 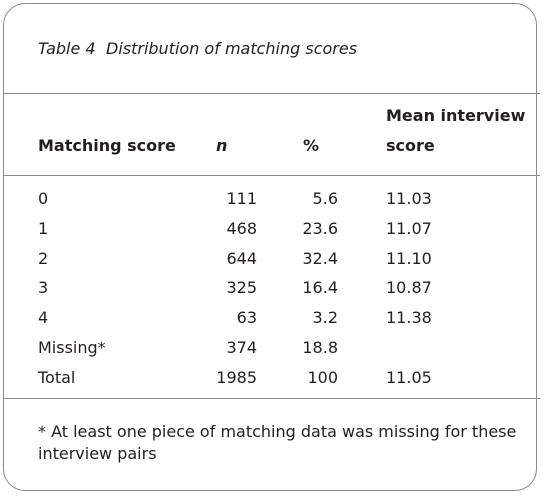 What do you see at coordinates (320, 288) in the screenshot?
I see `table-cell: 16.4` at bounding box center [320, 288].